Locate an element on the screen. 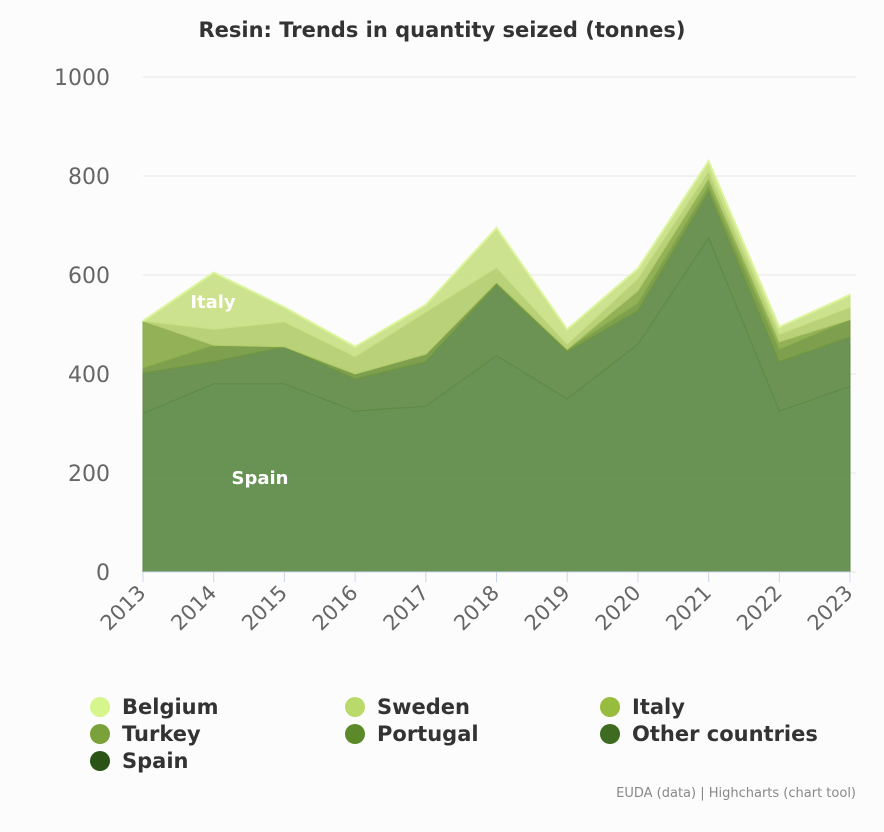  legend-item-sweden: Sweden is located at coordinates (407, 707).